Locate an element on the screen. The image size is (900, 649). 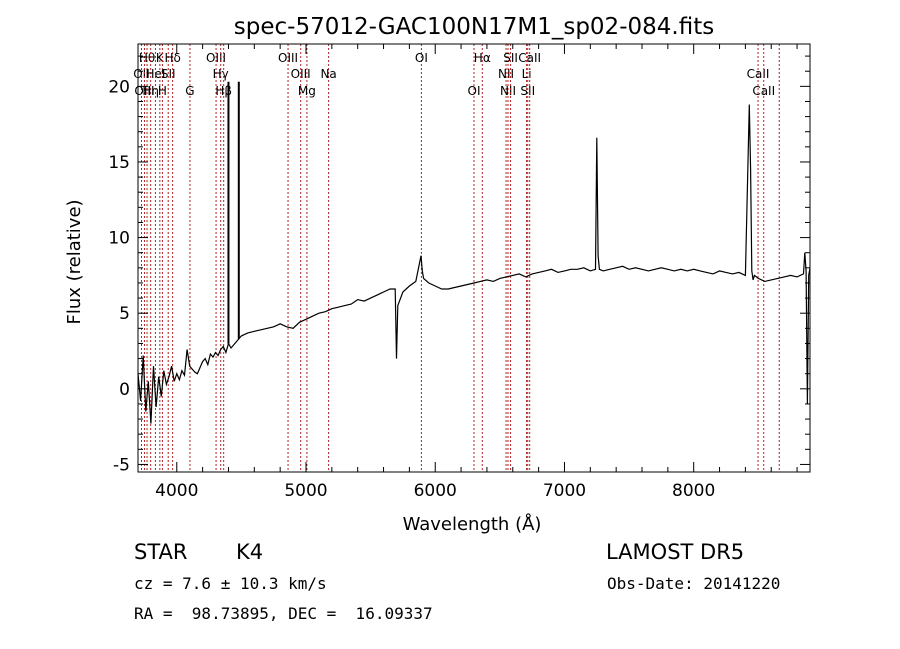
marker-label: Hα is located at coordinates (482, 58).